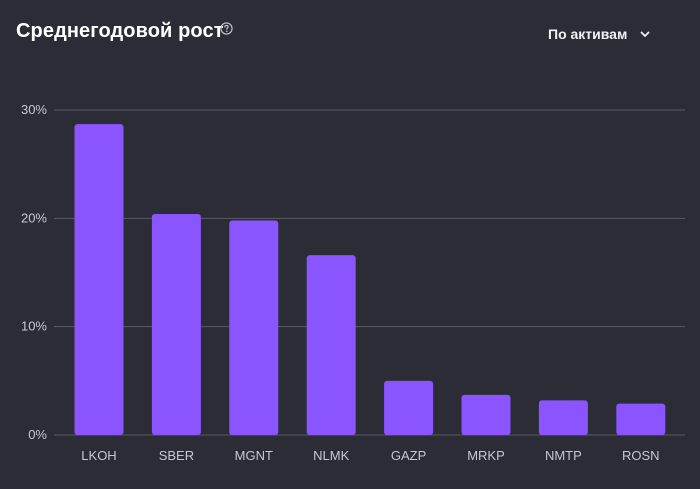 The height and width of the screenshot is (489, 700). I want to click on bar-gazp, so click(409, 407).